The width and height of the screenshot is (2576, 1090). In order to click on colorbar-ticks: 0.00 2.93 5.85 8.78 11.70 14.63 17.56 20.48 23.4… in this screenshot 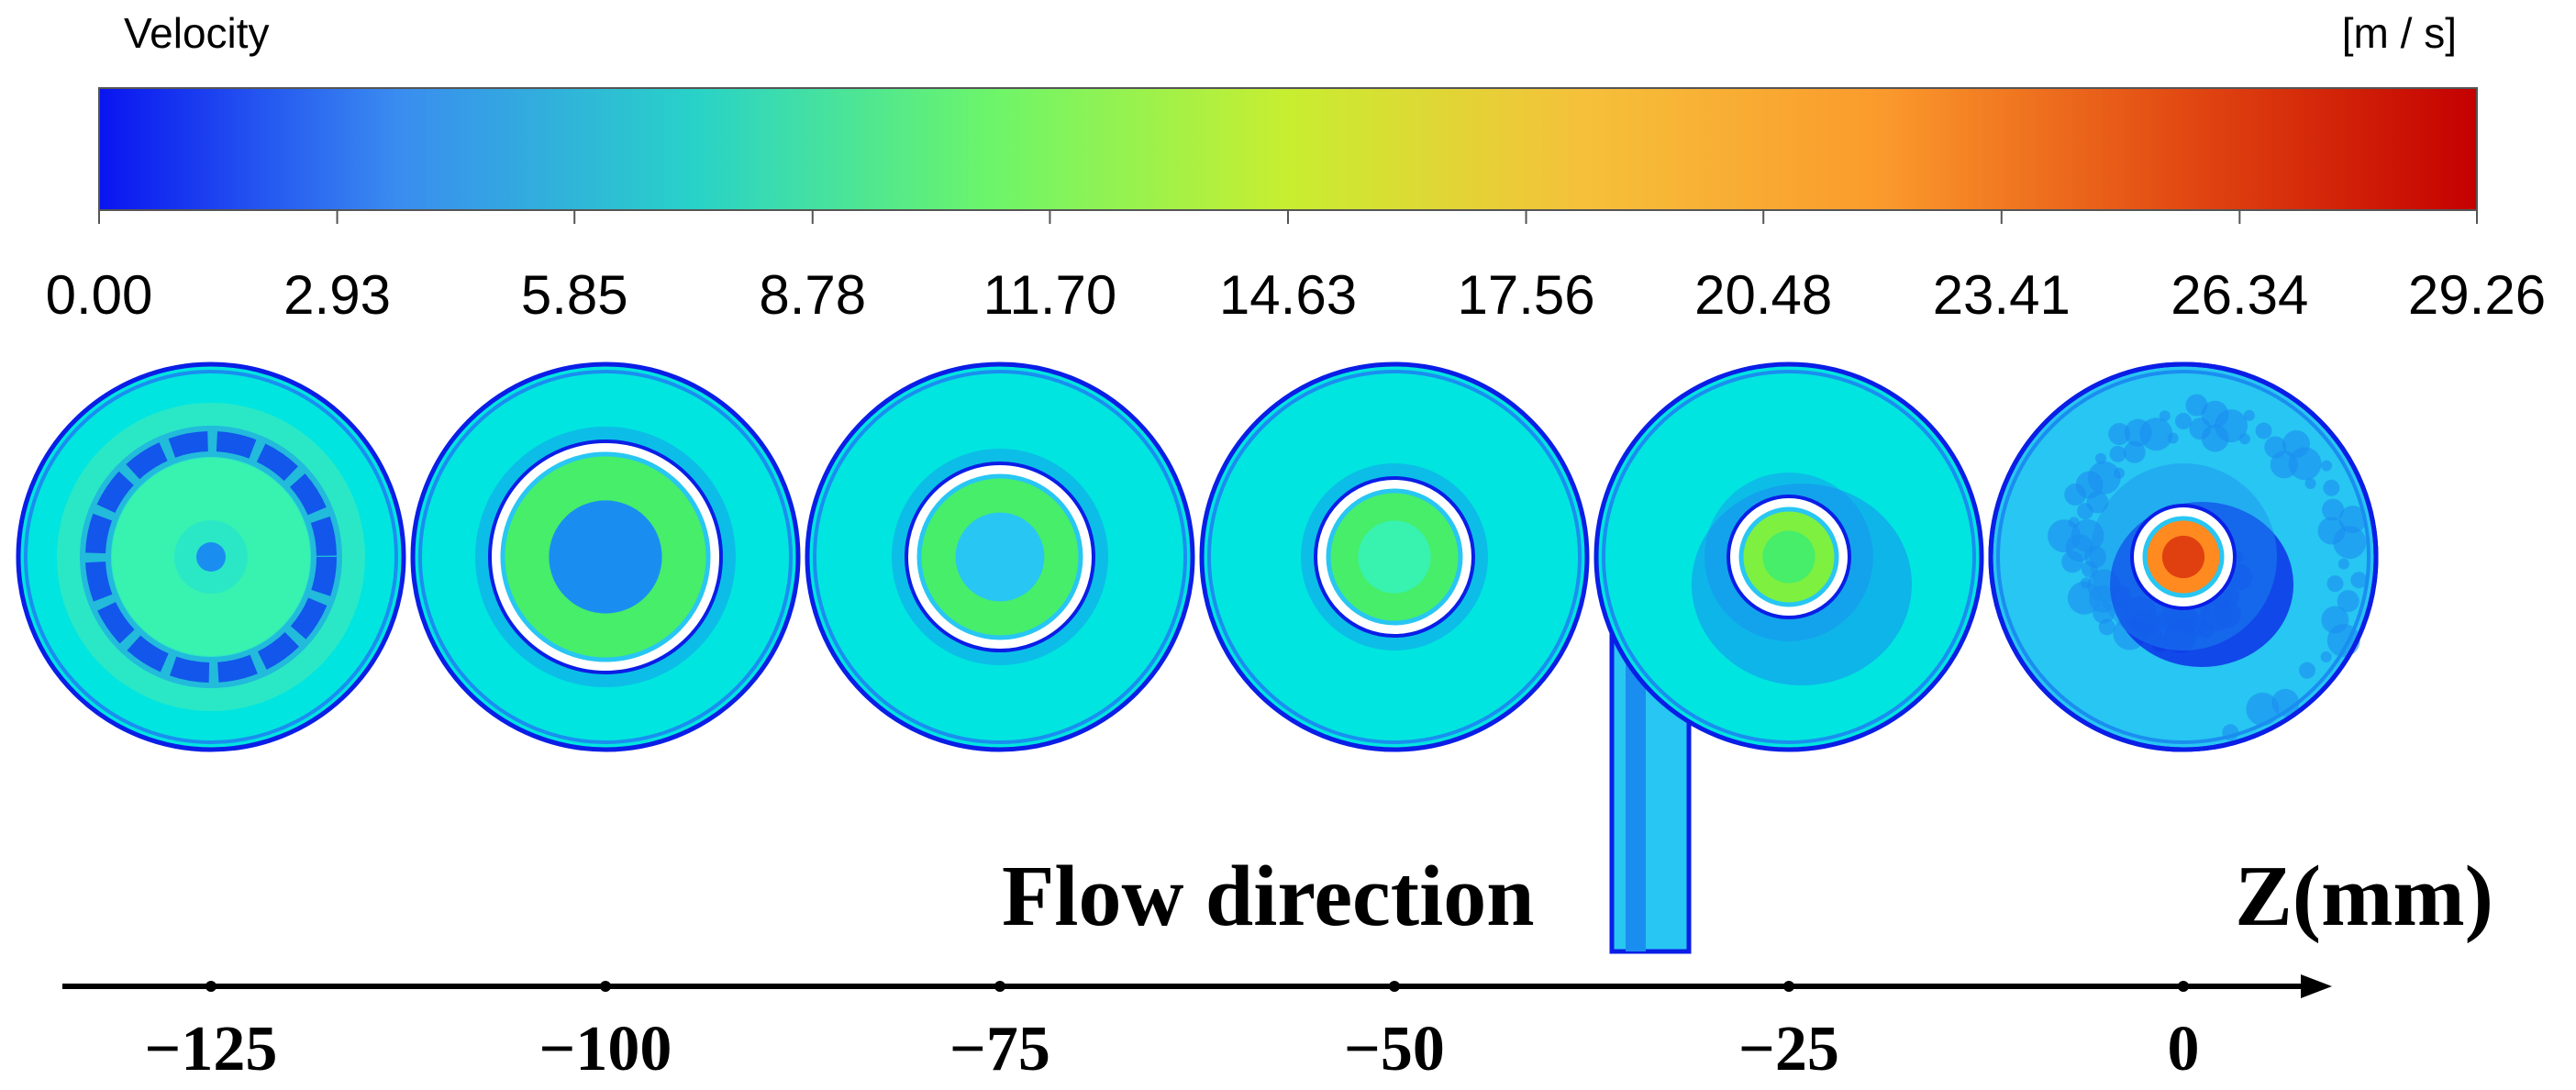, I will do `click(1296, 268)`.